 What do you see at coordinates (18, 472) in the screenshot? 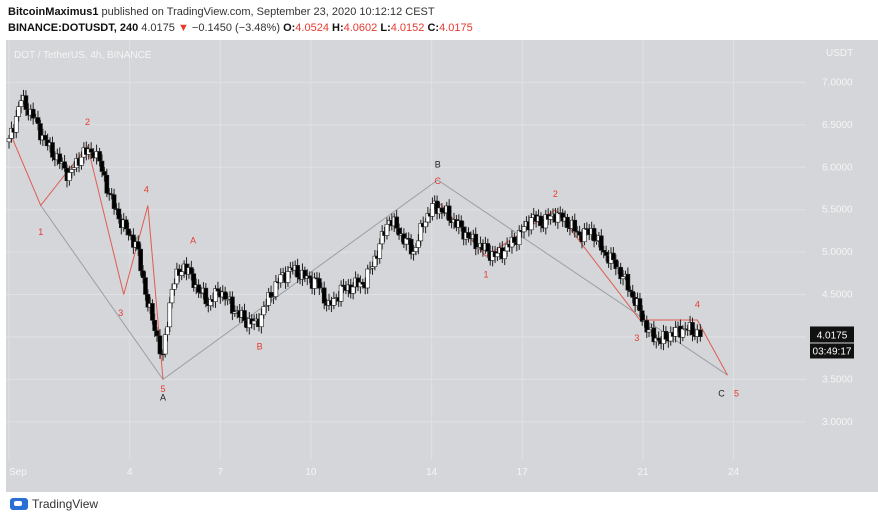
I see `time-tick-label: Sep` at bounding box center [18, 472].